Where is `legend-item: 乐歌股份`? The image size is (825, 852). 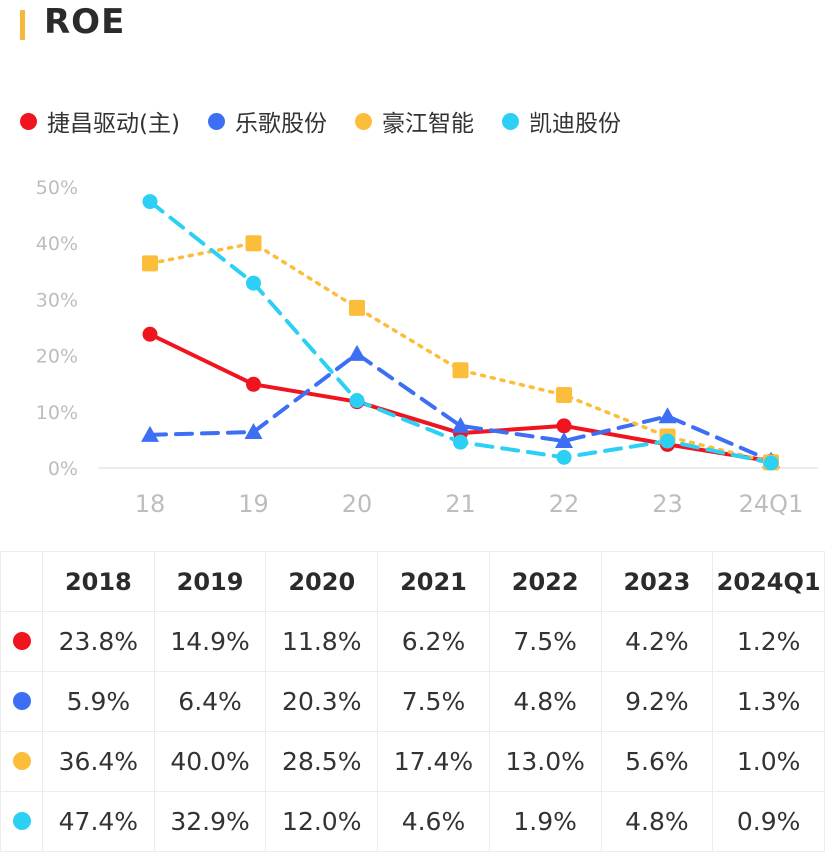 legend-item: 乐歌股份 is located at coordinates (267, 121).